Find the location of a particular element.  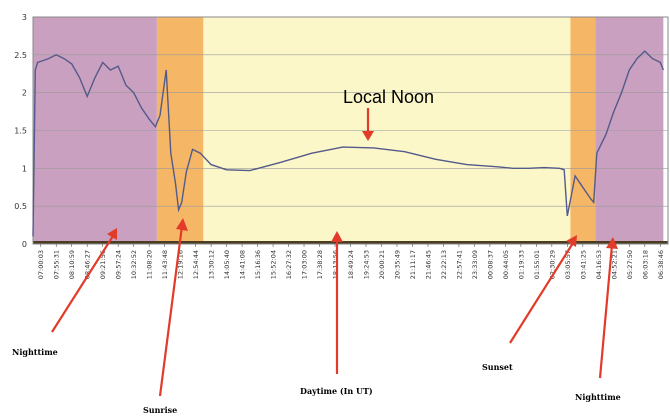

x-tick-label: 15:52:04 is located at coordinates (274, 264).